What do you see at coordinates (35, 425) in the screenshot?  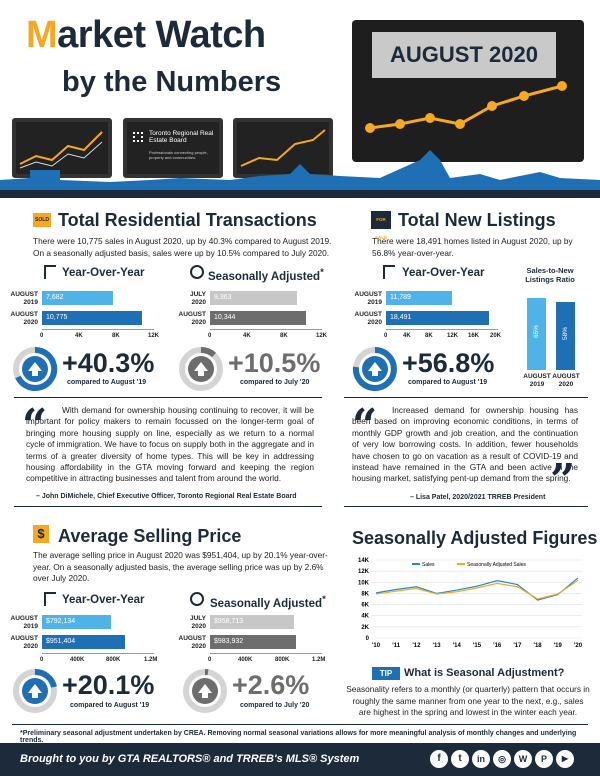 I see `quote-open-icon: “` at bounding box center [35, 425].